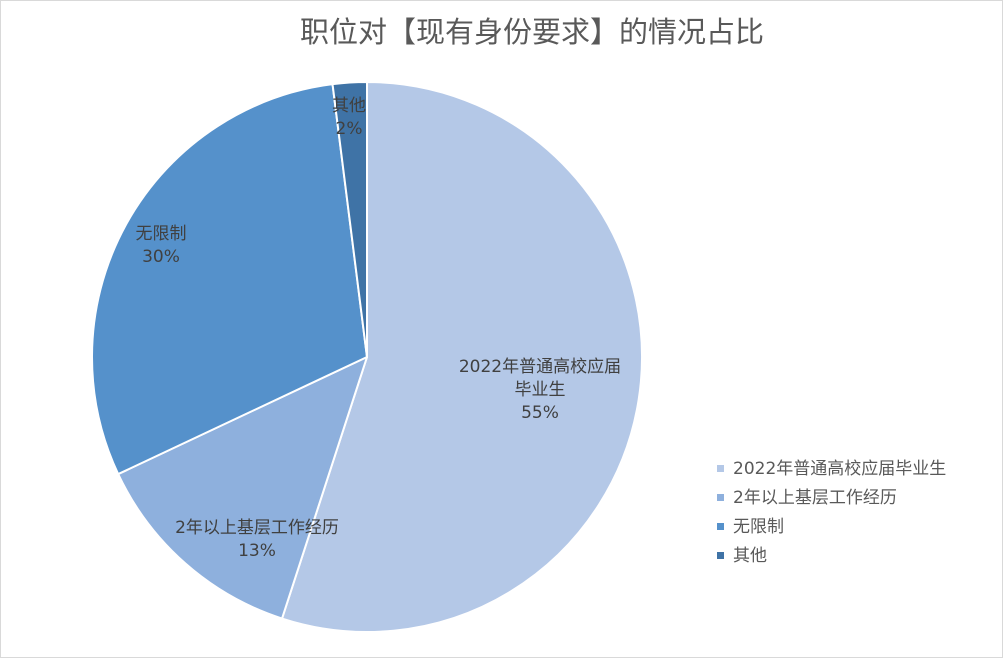 The image size is (1003, 658). I want to click on legend-item-2: 2年以上基层工作经历, so click(831, 497).